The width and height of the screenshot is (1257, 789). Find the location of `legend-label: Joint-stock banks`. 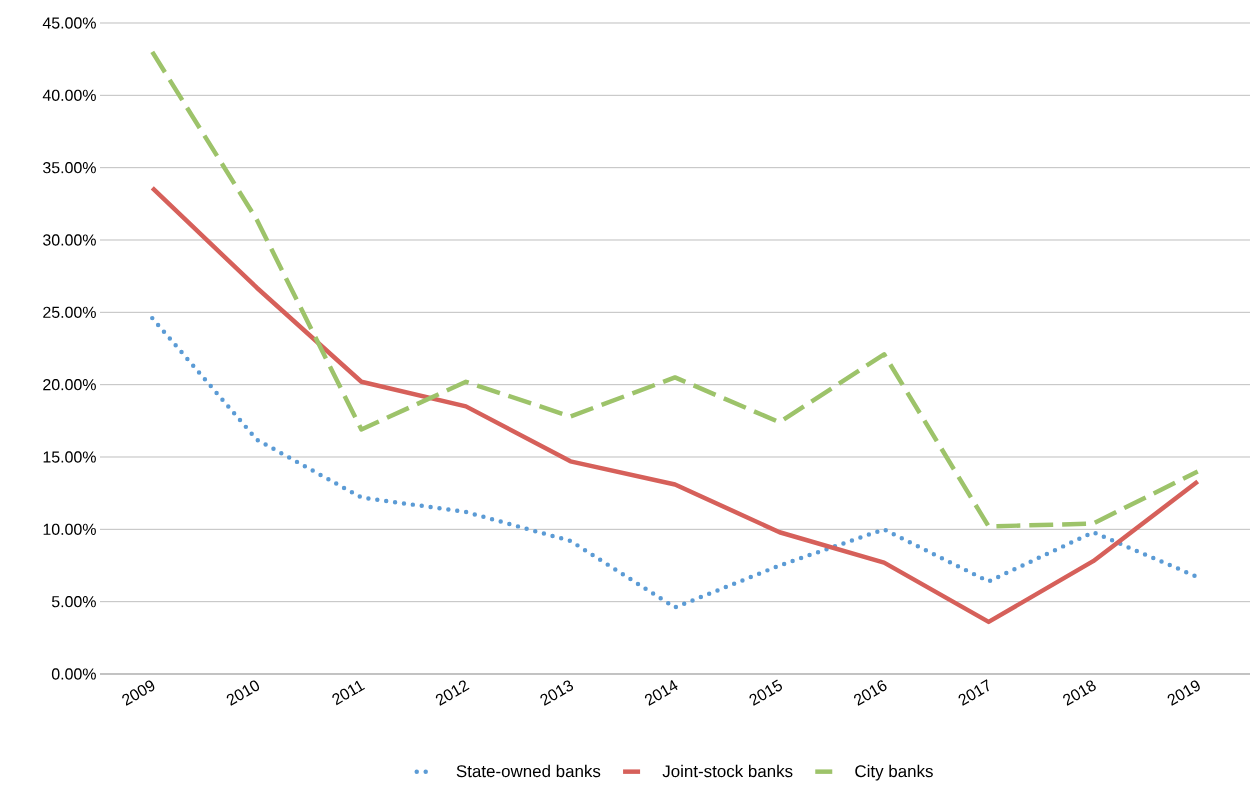

legend-label: Joint-stock banks is located at coordinates (727, 771).